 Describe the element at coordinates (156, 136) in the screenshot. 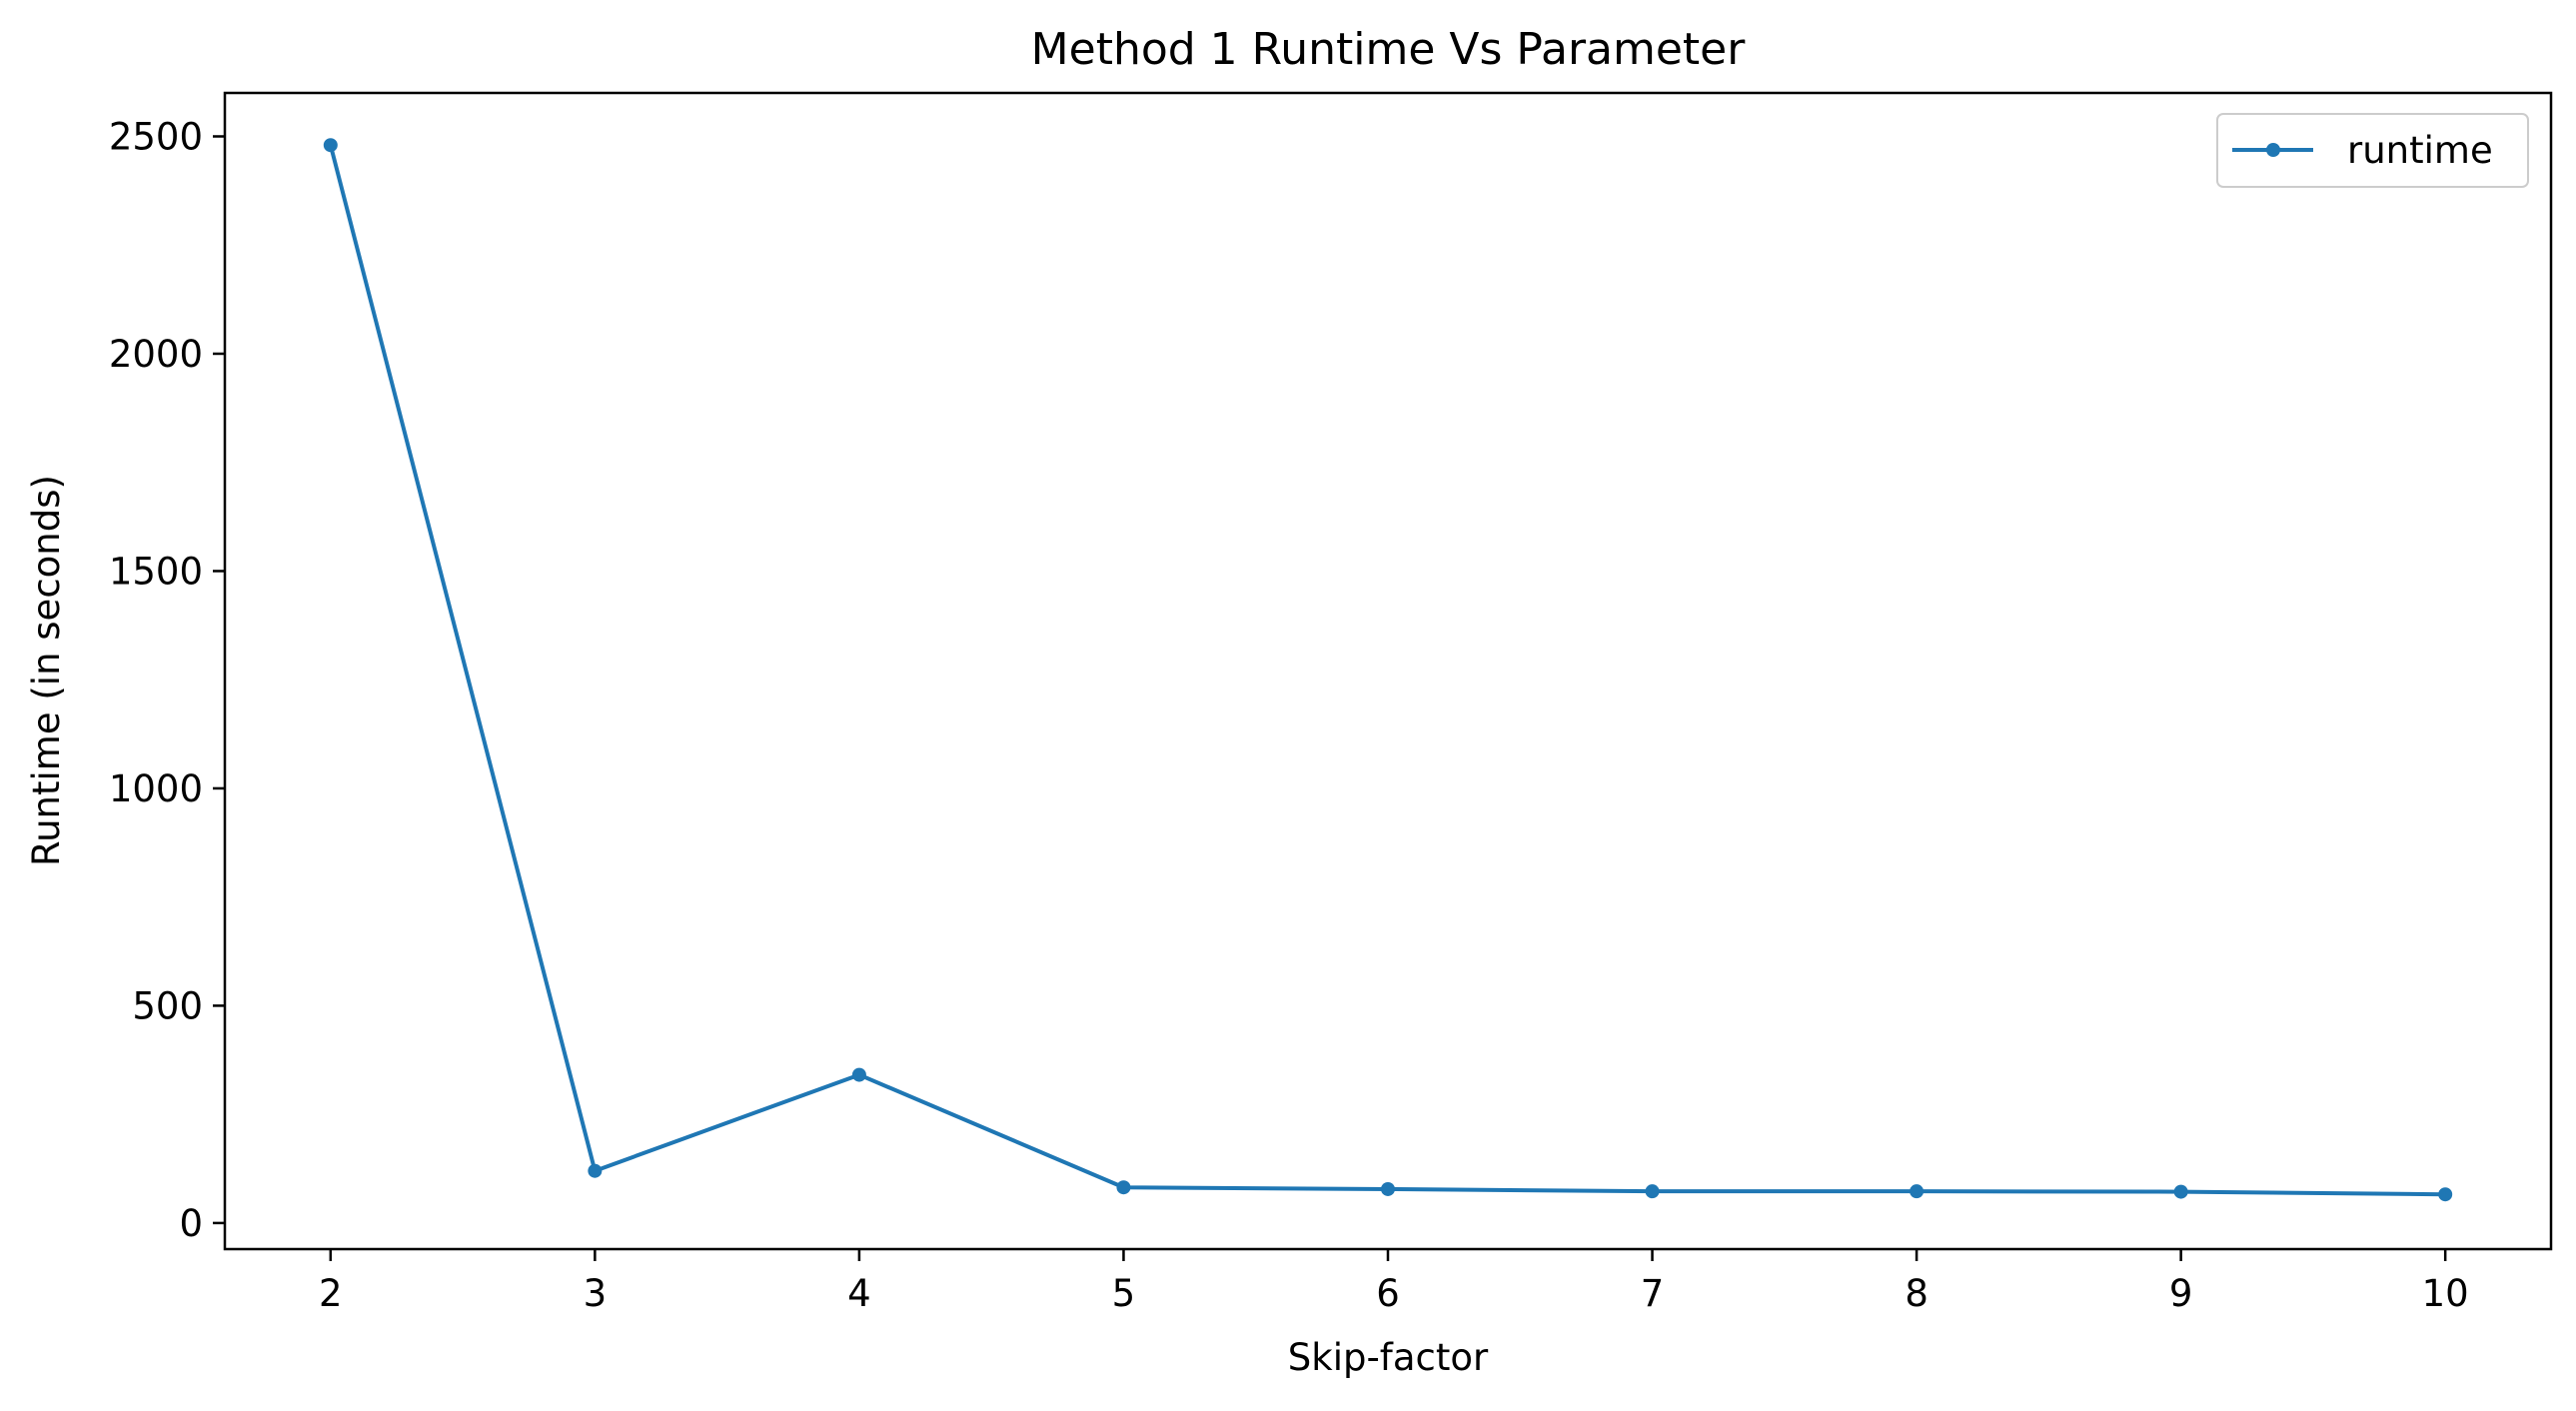

I see `y-tick-label: 2500` at that location.